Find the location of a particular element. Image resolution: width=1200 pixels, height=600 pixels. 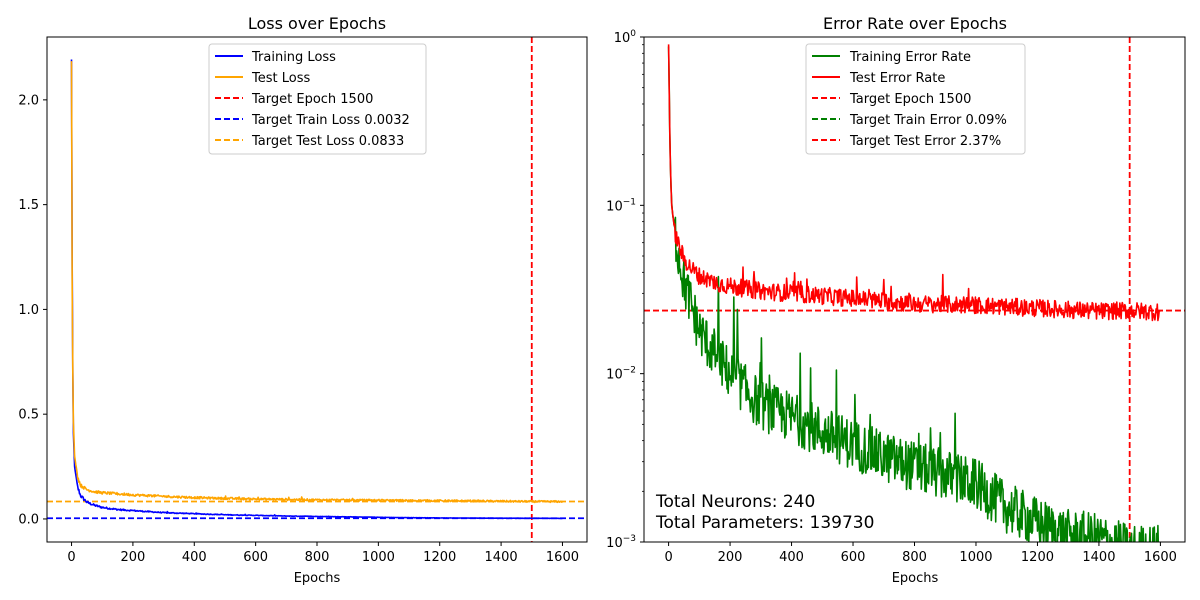

error-legend-box is located at coordinates (915, 99).